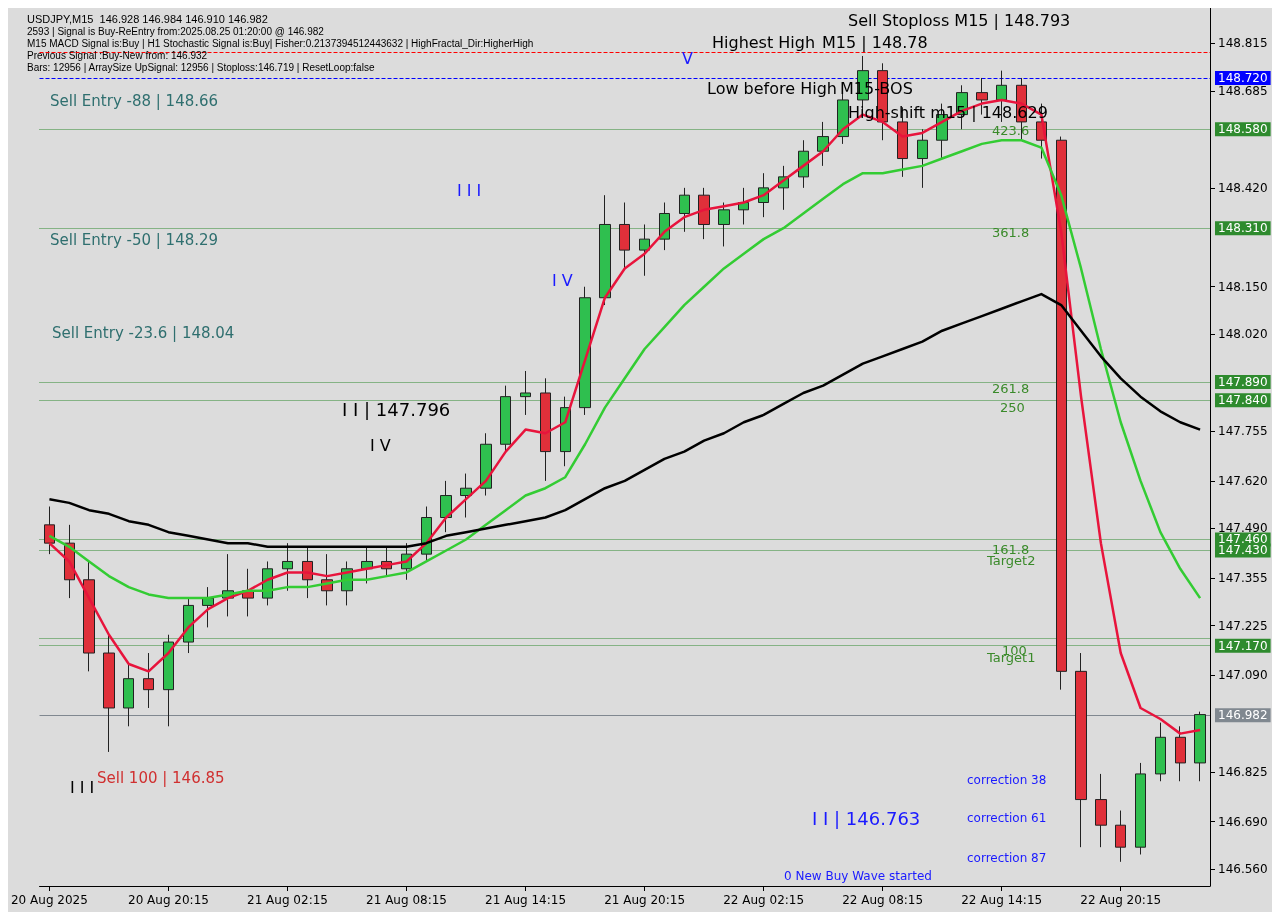  Describe the element at coordinates (49, 900) in the screenshot. I see `x-tick-label: 20 Aug 2025` at that location.